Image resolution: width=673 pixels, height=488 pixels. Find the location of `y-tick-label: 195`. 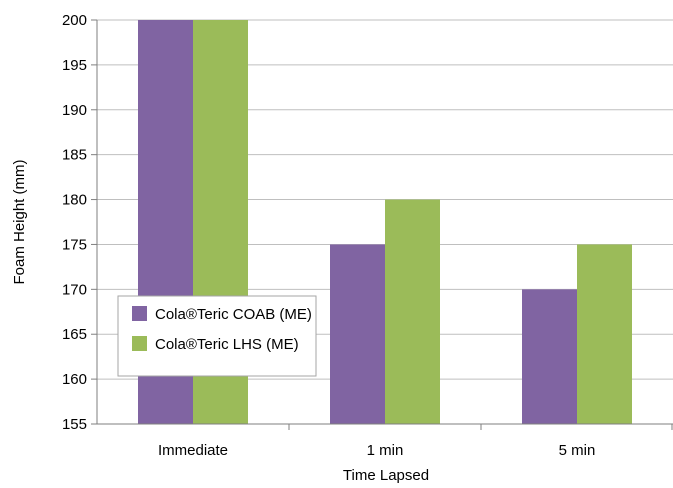

y-tick-label: 195 is located at coordinates (74, 65).